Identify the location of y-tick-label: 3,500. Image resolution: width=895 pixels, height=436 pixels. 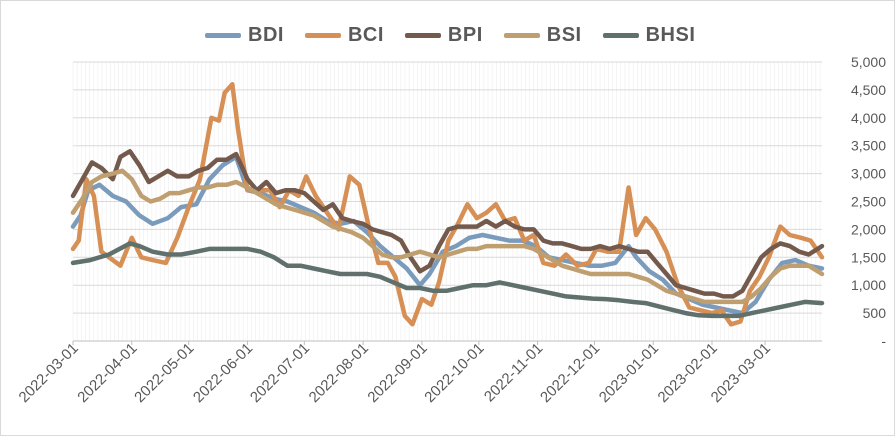
(868, 146).